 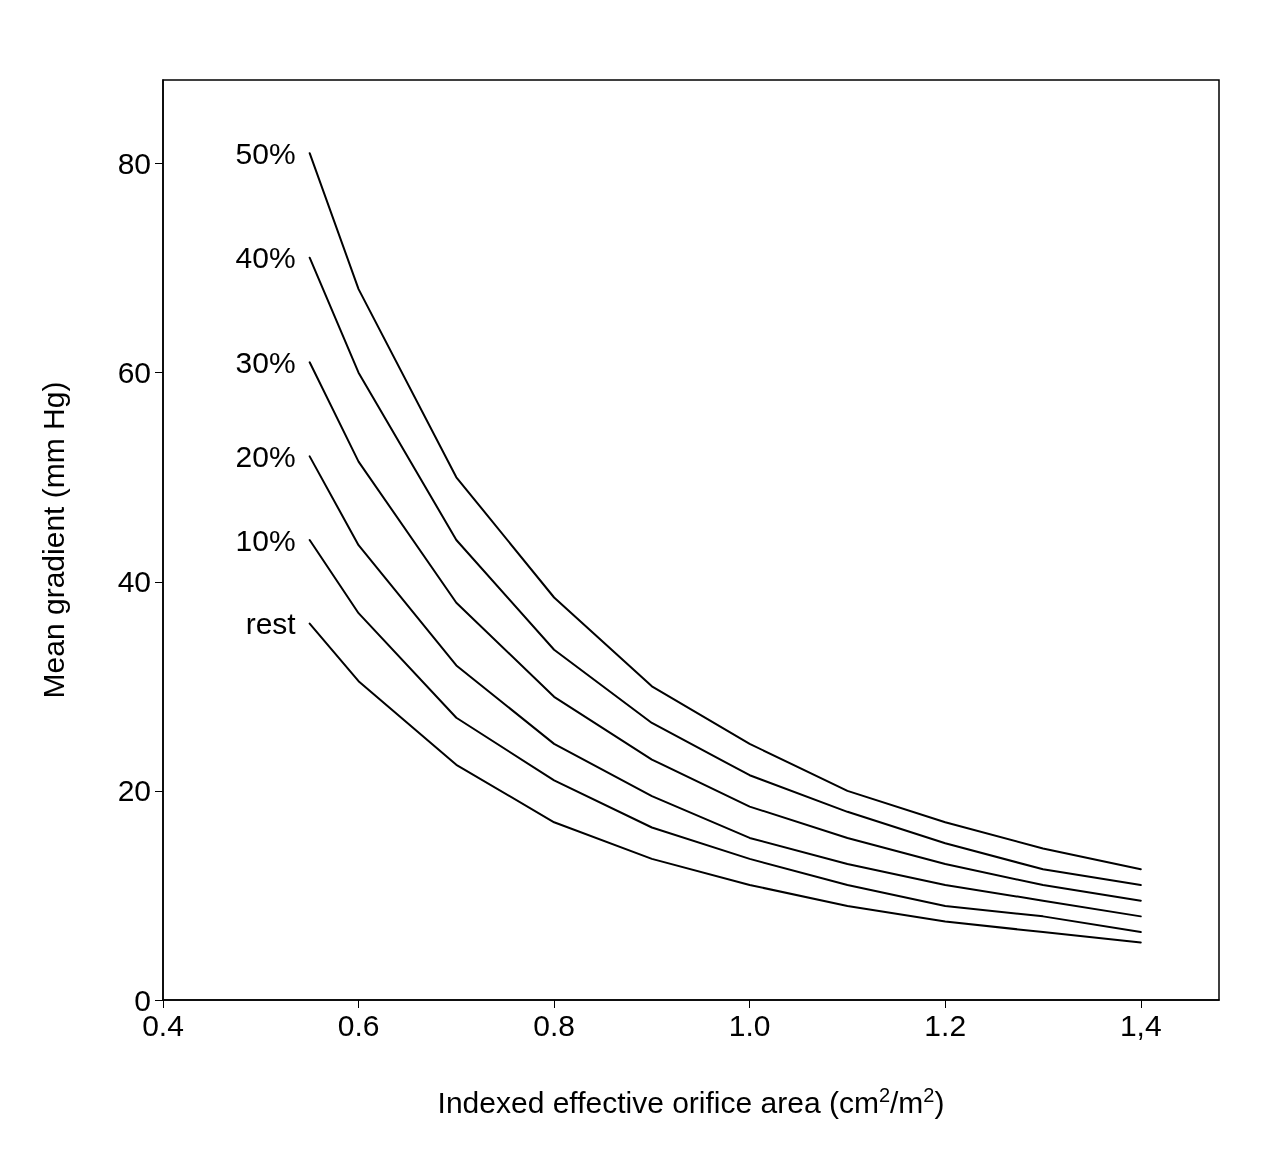 What do you see at coordinates (134, 373) in the screenshot?
I see `y-tick-label: 60` at bounding box center [134, 373].